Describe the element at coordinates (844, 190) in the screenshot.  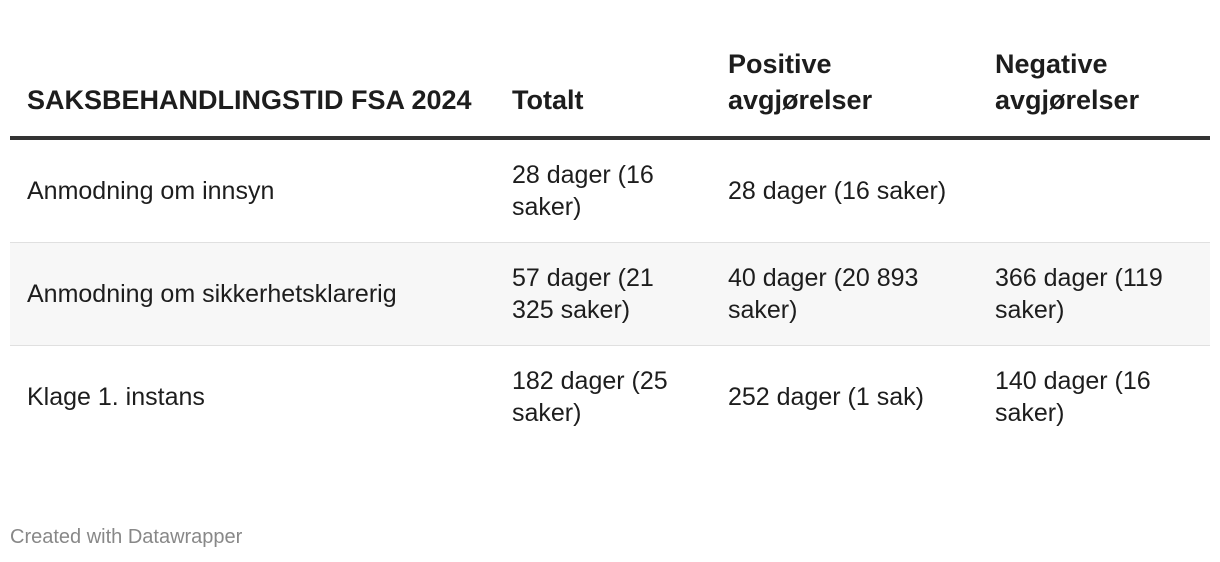
I see `positive-cell: 28 dager (16 saker)` at that location.